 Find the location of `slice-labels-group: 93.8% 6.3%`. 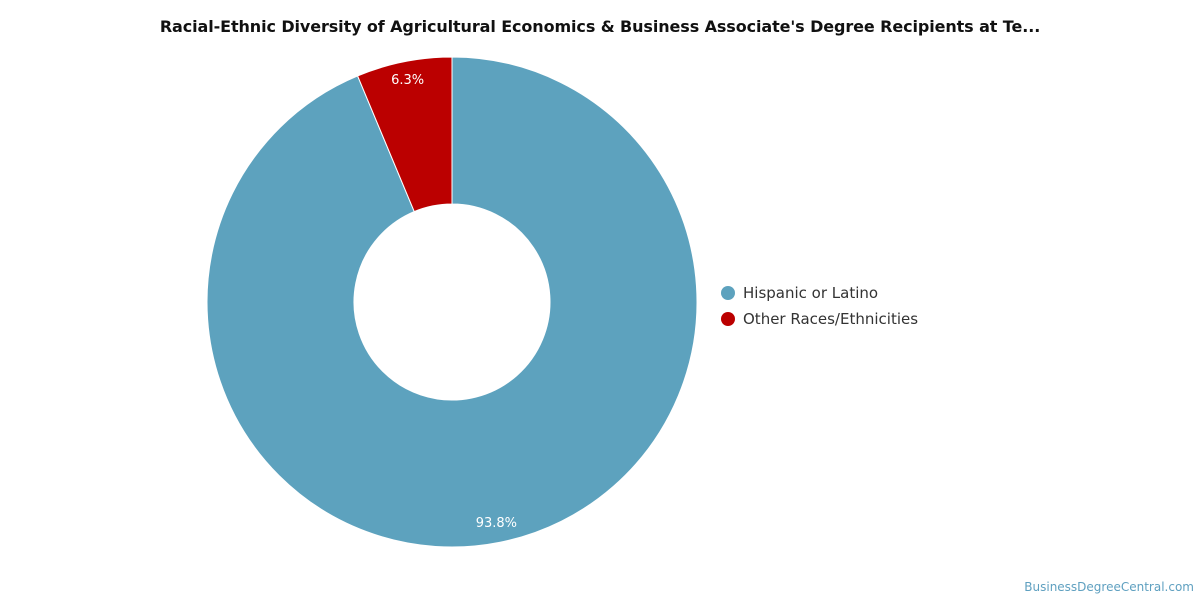

slice-labels-group: 93.8% 6.3% is located at coordinates (454, 302).